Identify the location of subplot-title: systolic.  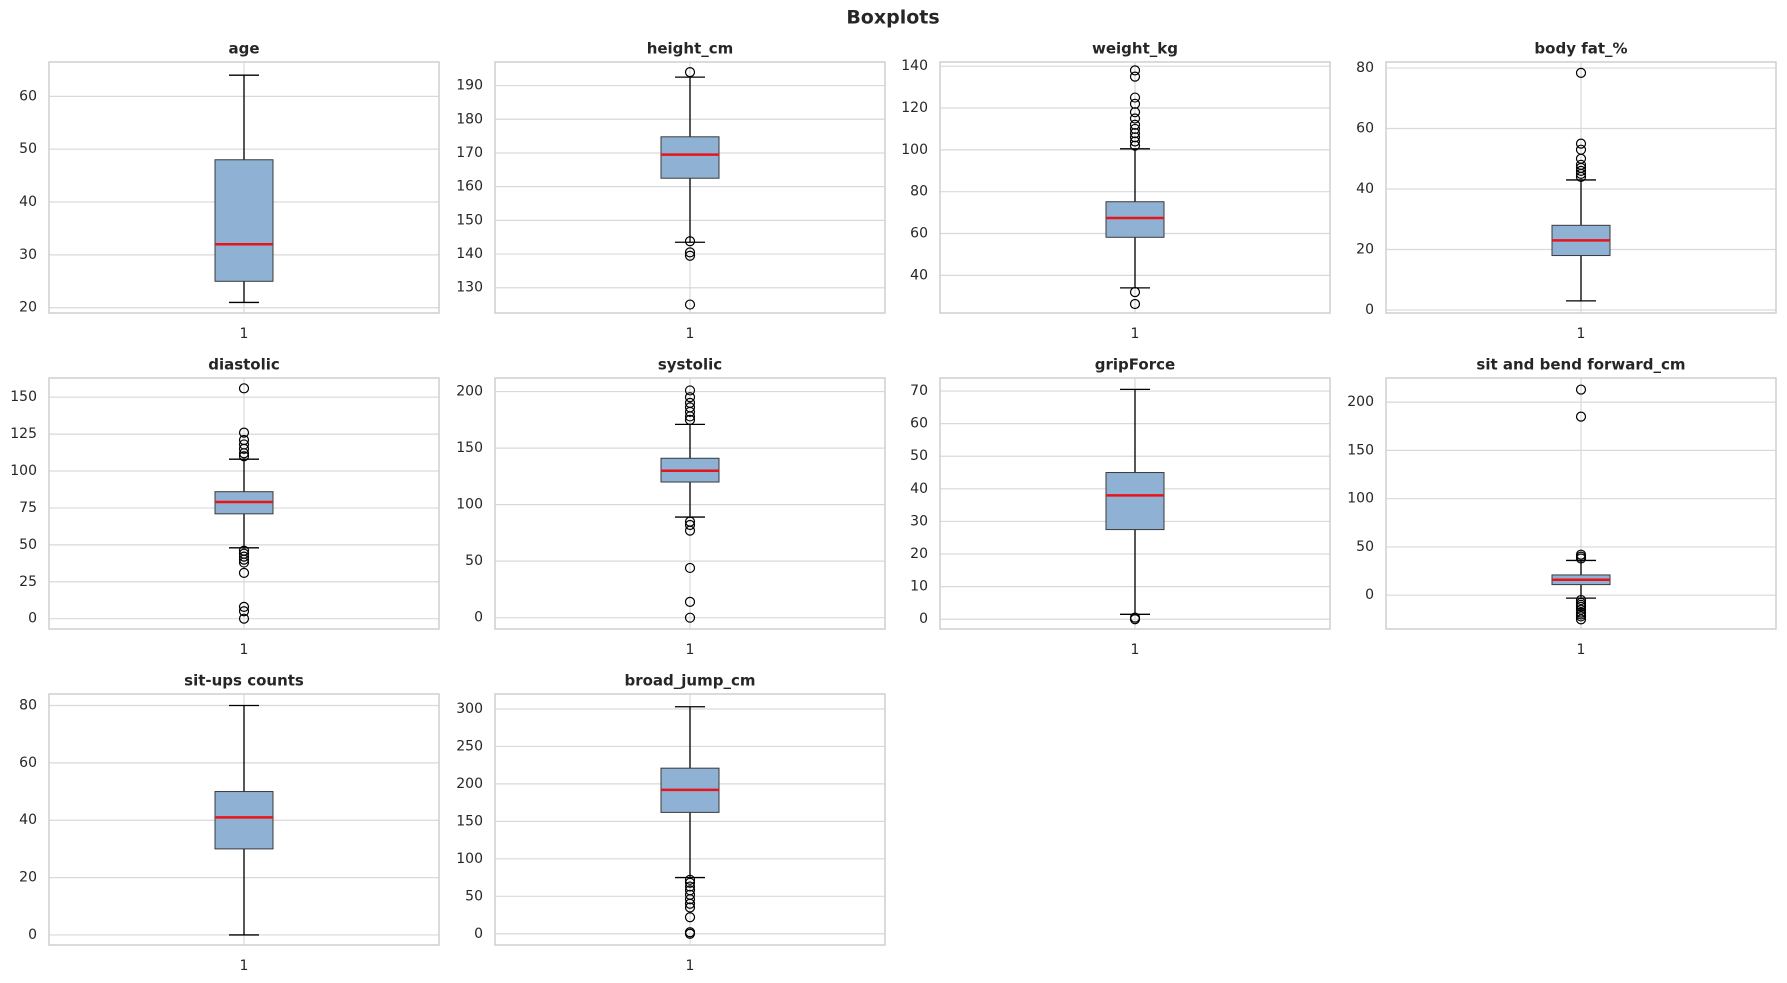
(690, 365).